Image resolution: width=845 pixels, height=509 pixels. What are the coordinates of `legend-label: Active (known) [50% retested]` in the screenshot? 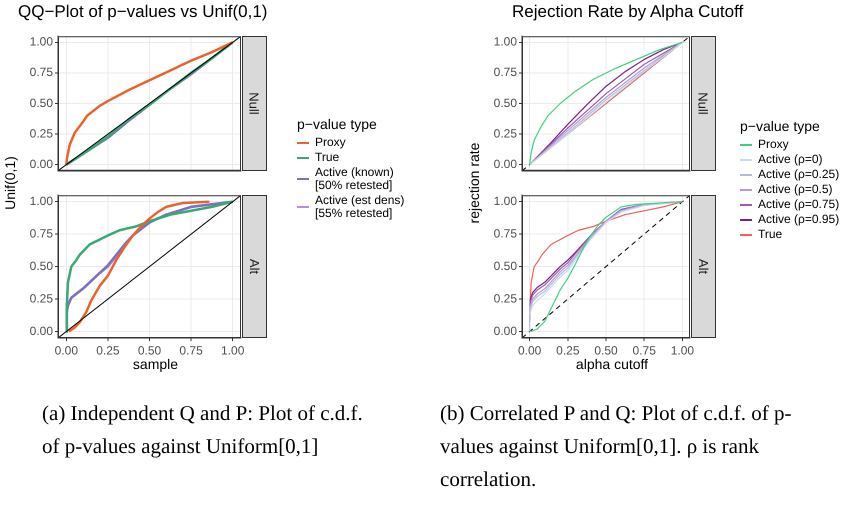 It's located at (354, 178).